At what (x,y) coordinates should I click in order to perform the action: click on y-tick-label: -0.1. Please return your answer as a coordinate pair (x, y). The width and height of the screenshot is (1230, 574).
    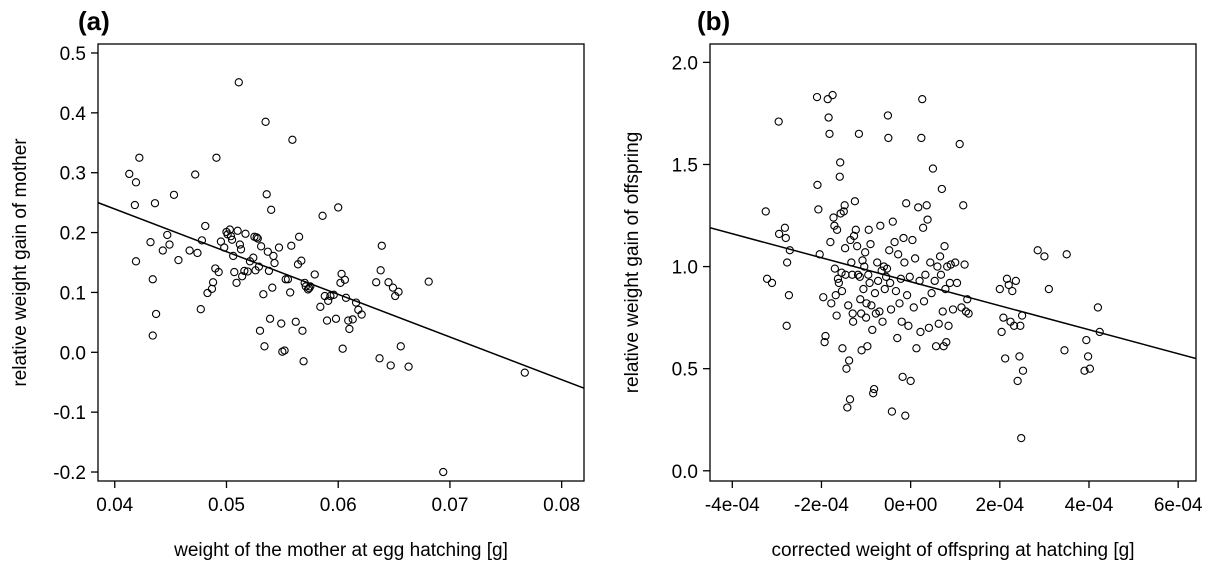
    Looking at the image, I should click on (69, 413).